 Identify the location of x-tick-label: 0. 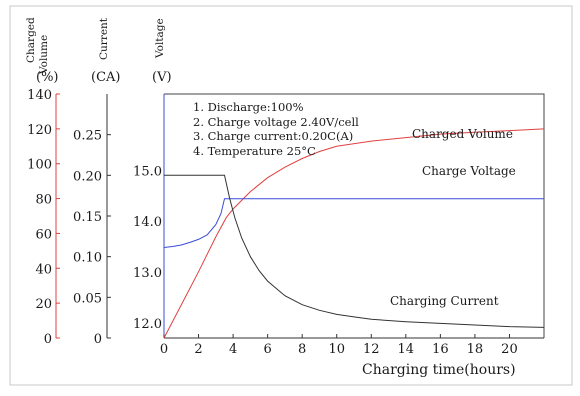
(164, 349).